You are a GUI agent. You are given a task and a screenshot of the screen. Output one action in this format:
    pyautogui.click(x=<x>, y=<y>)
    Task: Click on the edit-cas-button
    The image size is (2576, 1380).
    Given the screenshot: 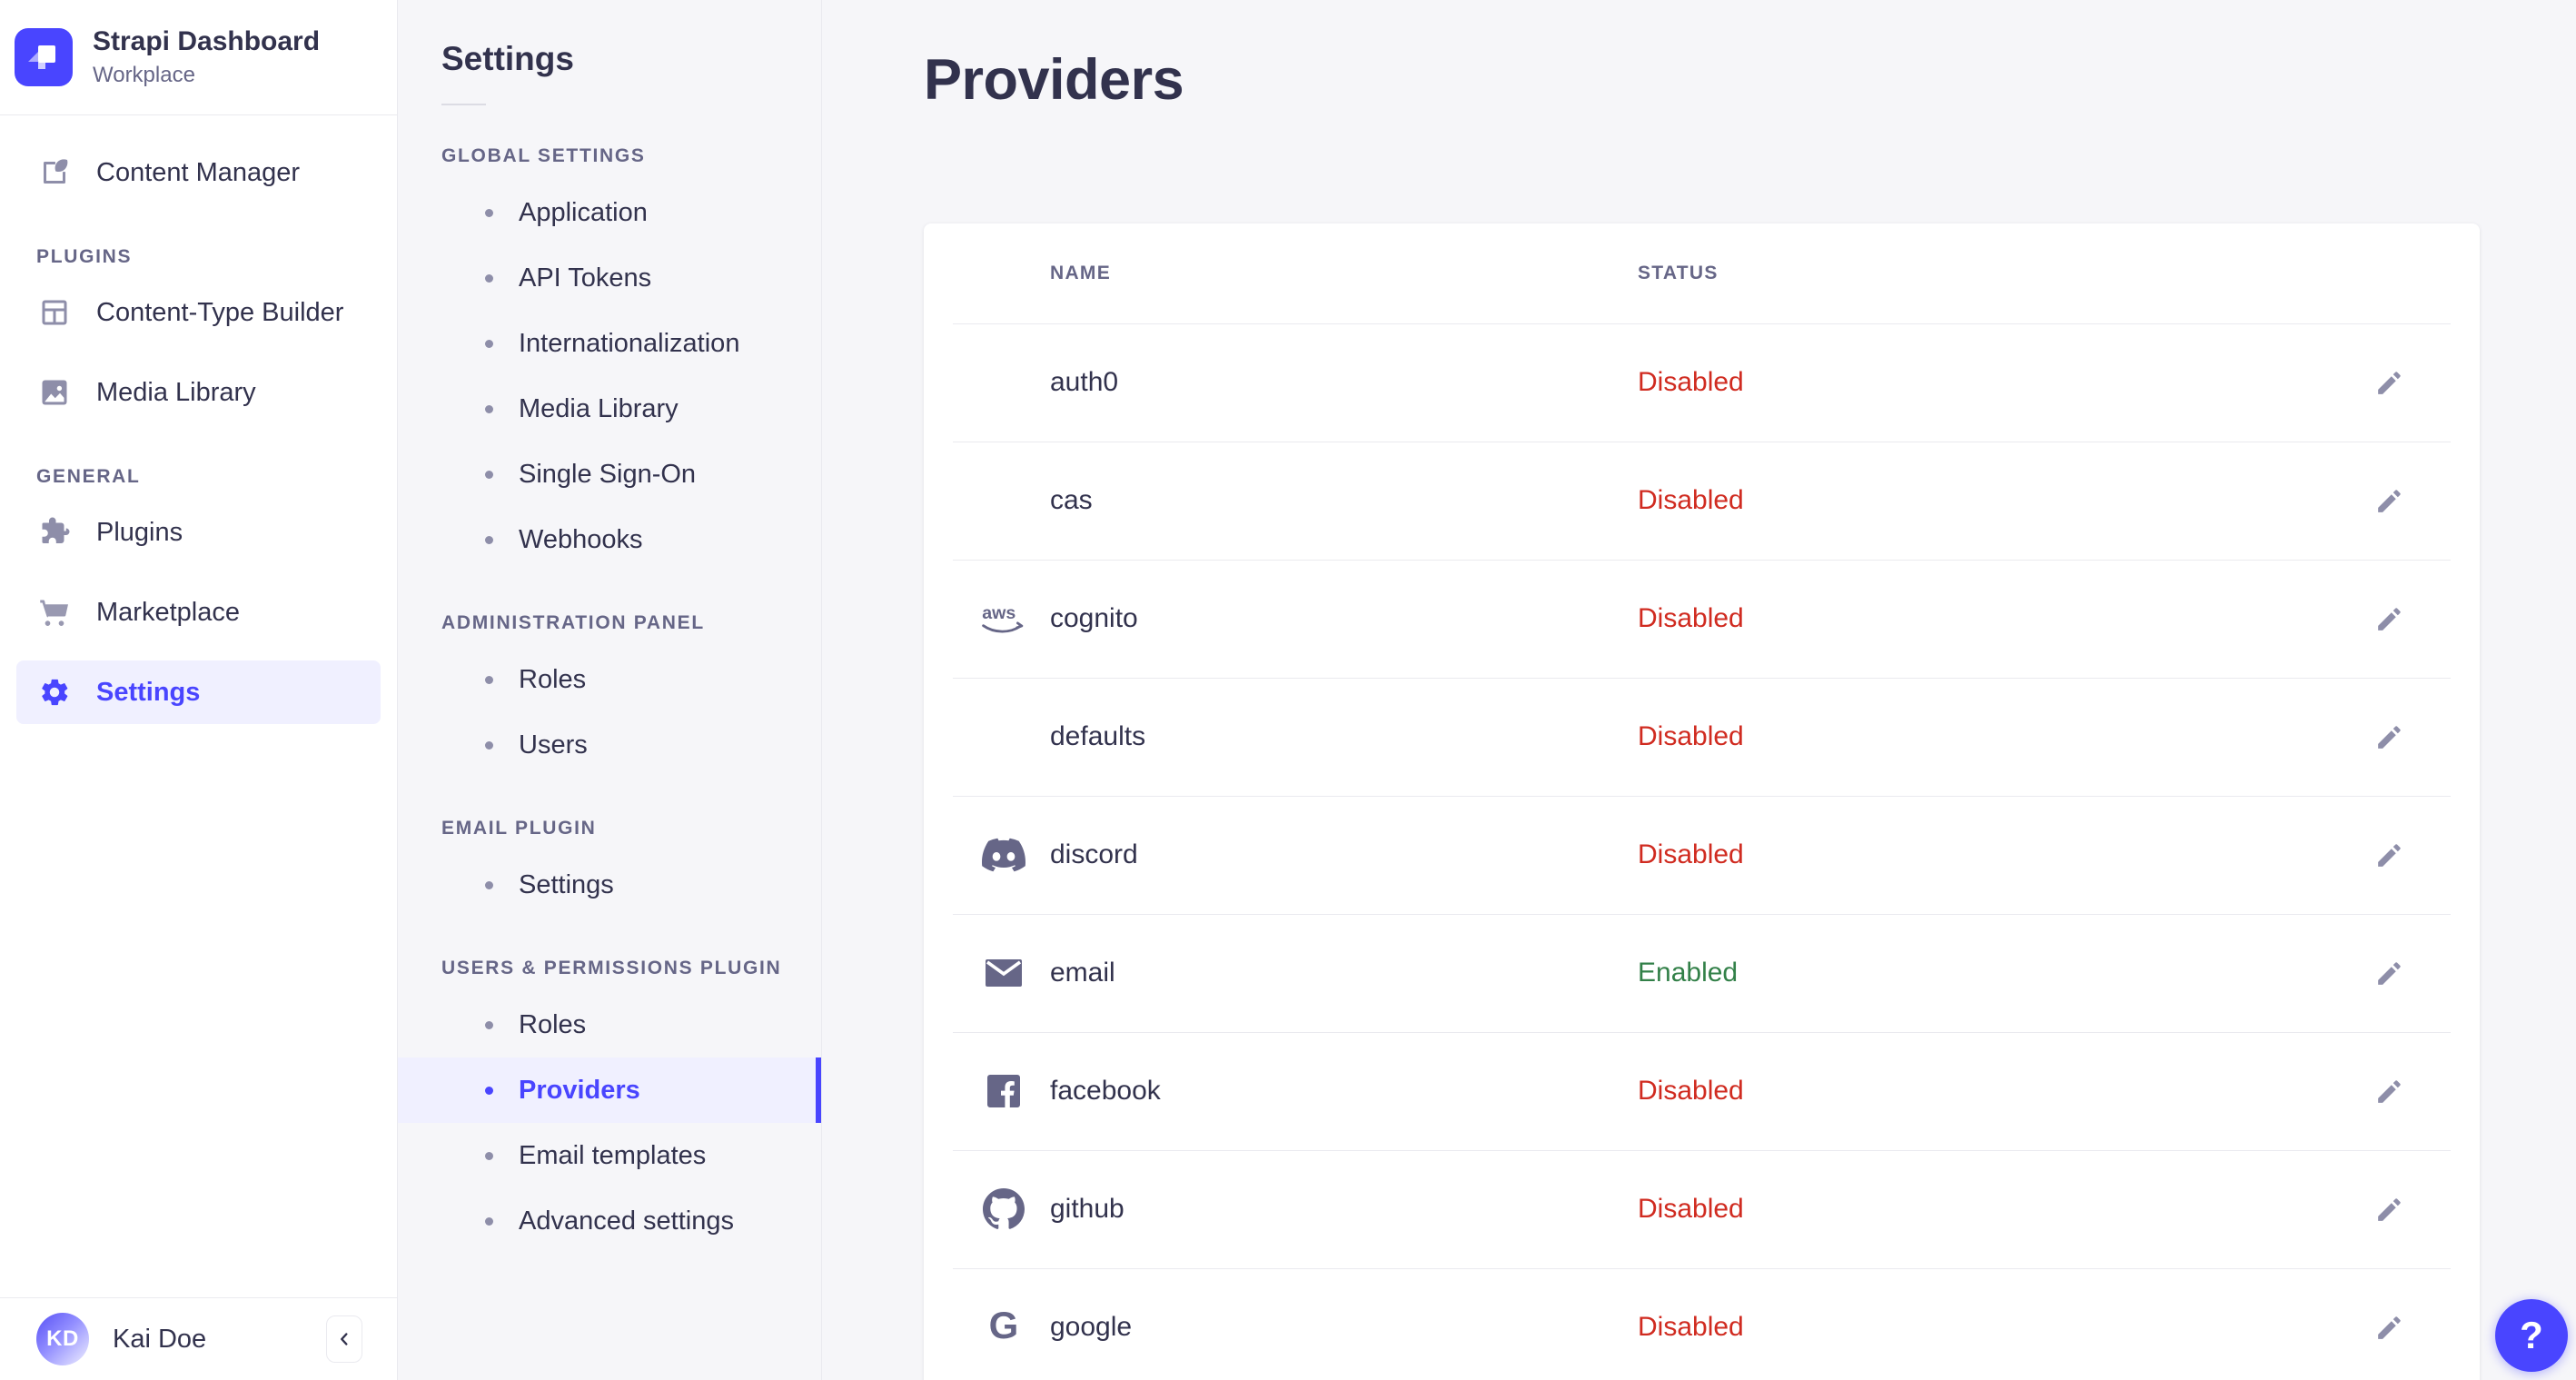 What is the action you would take?
    pyautogui.click(x=2389, y=500)
    